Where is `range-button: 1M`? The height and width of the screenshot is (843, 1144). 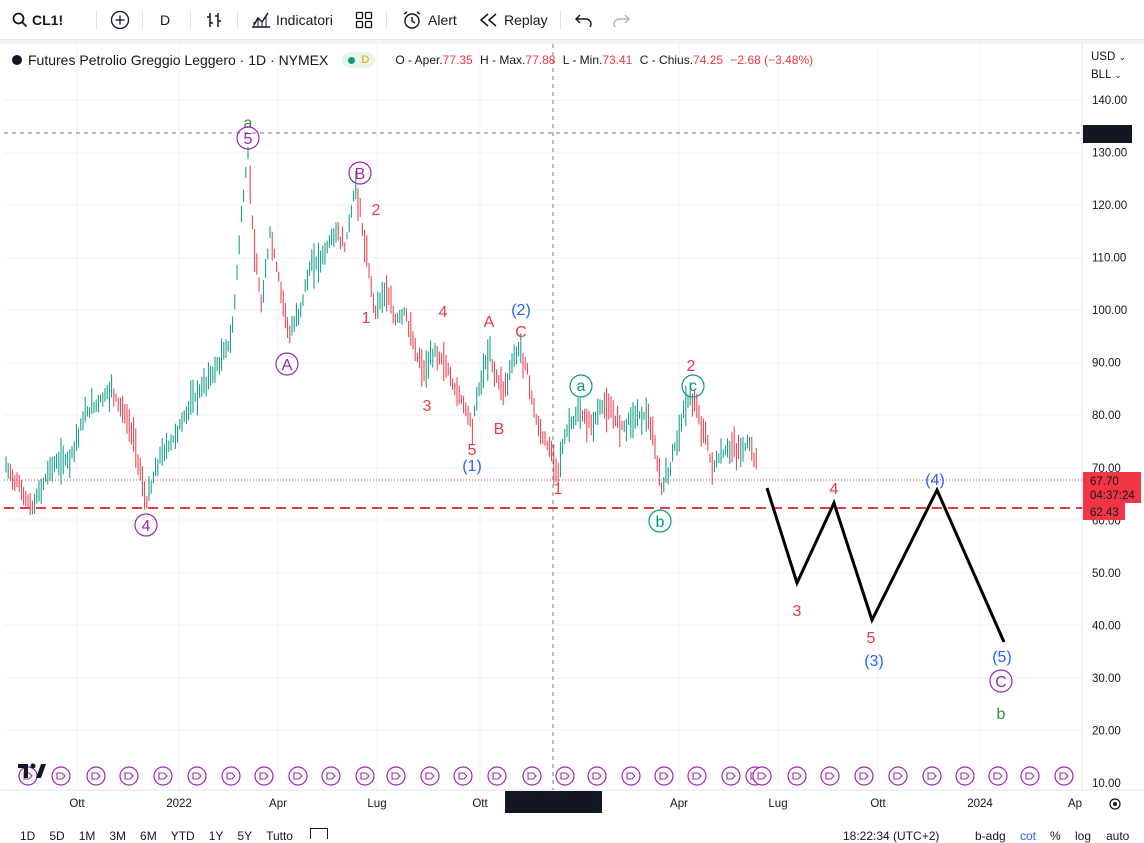 range-button: 1M is located at coordinates (87, 836).